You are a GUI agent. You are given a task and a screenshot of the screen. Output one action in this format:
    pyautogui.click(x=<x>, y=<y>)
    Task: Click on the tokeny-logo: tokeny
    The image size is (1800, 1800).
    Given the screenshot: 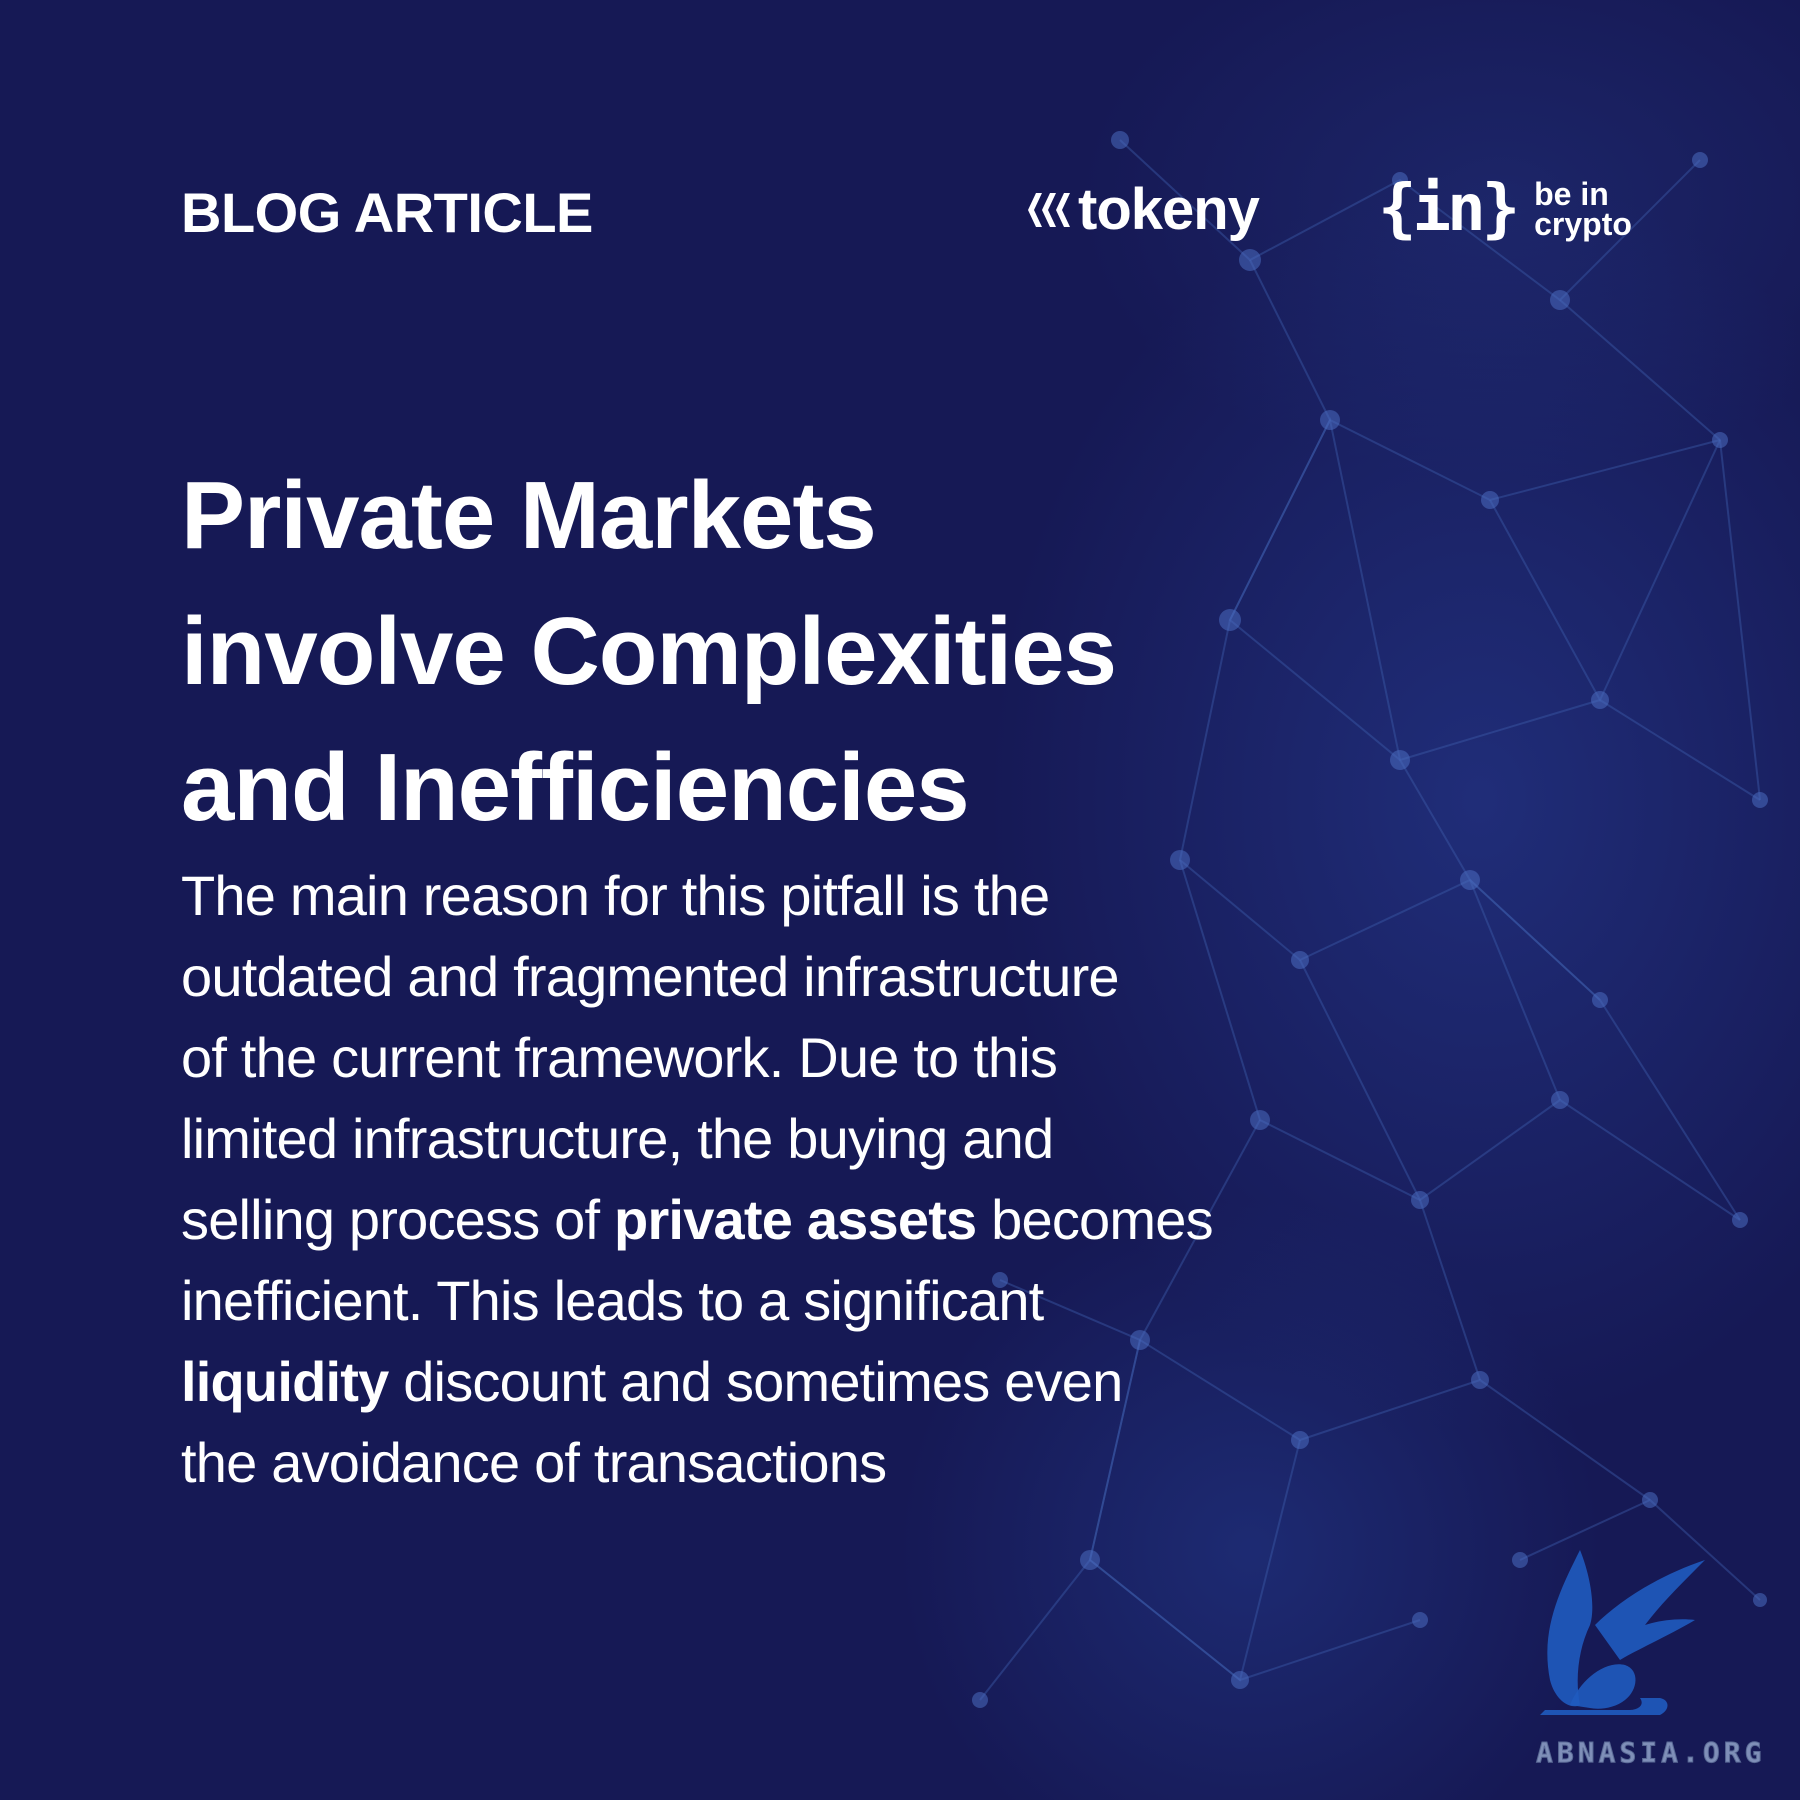 What is the action you would take?
    pyautogui.click(x=1144, y=209)
    